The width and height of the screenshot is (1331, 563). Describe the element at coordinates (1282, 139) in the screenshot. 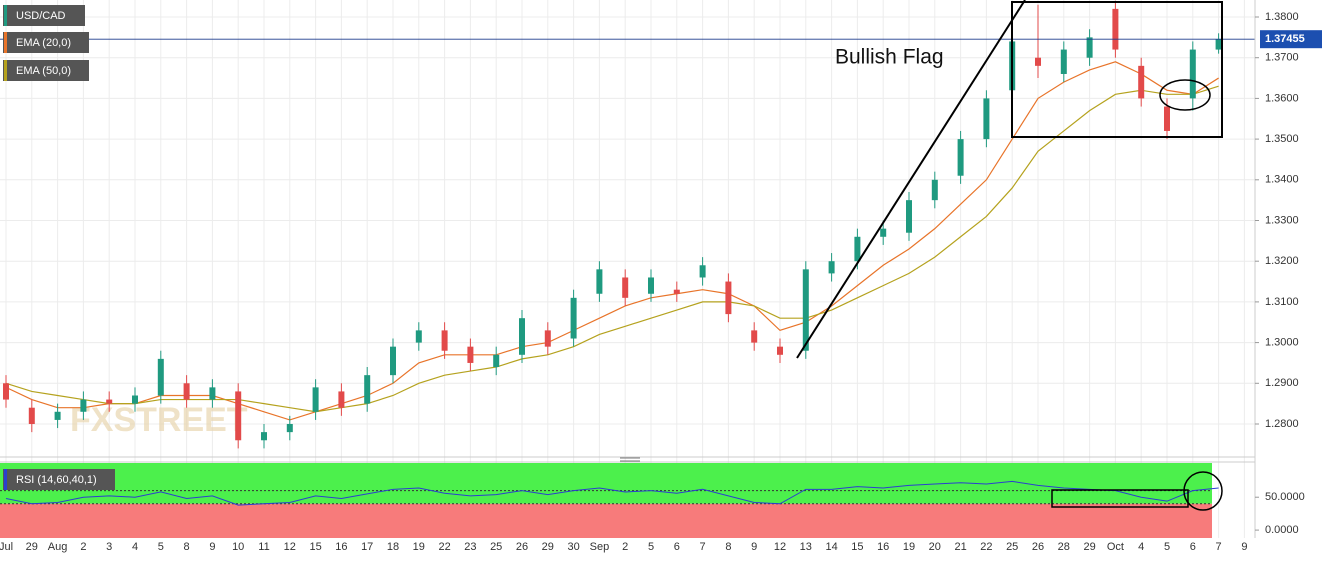

I see `y-tick-label: 1.3500` at that location.